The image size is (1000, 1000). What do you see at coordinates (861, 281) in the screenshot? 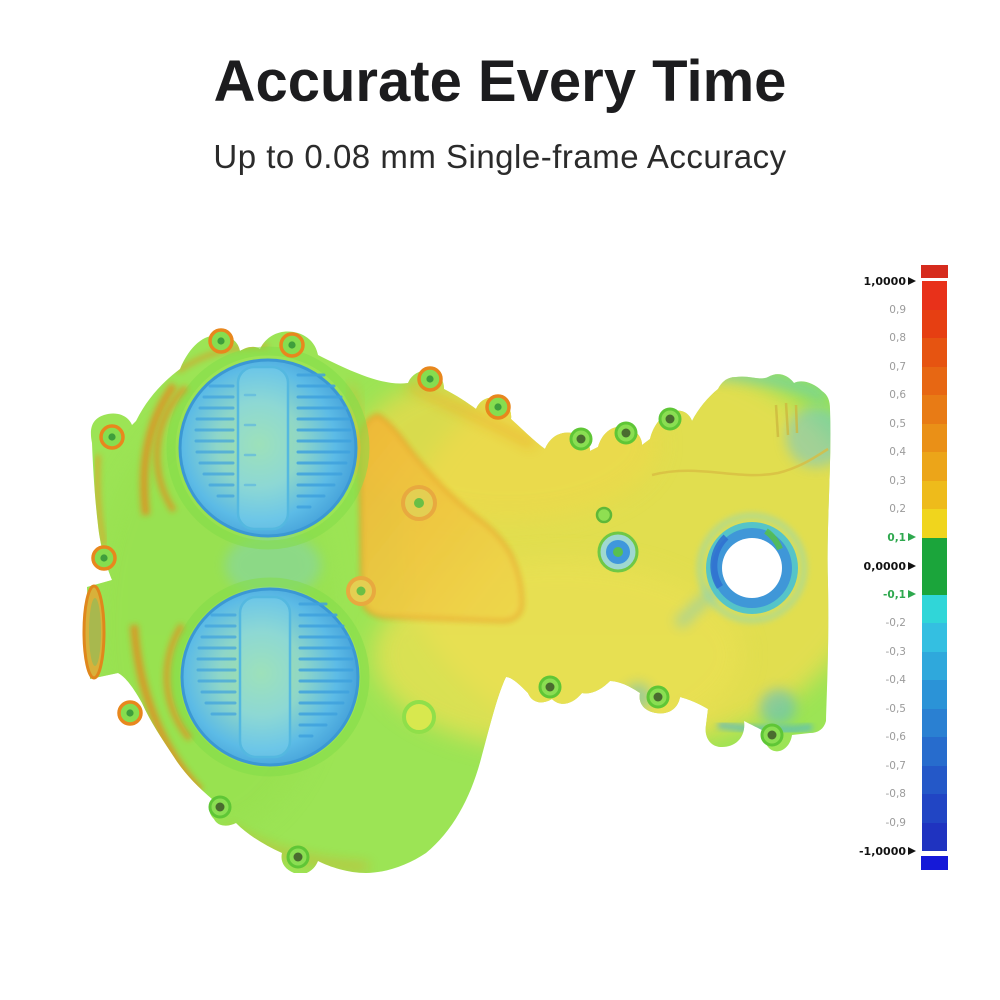
I see `colorbar-tick-label: 1,0000` at bounding box center [861, 281].